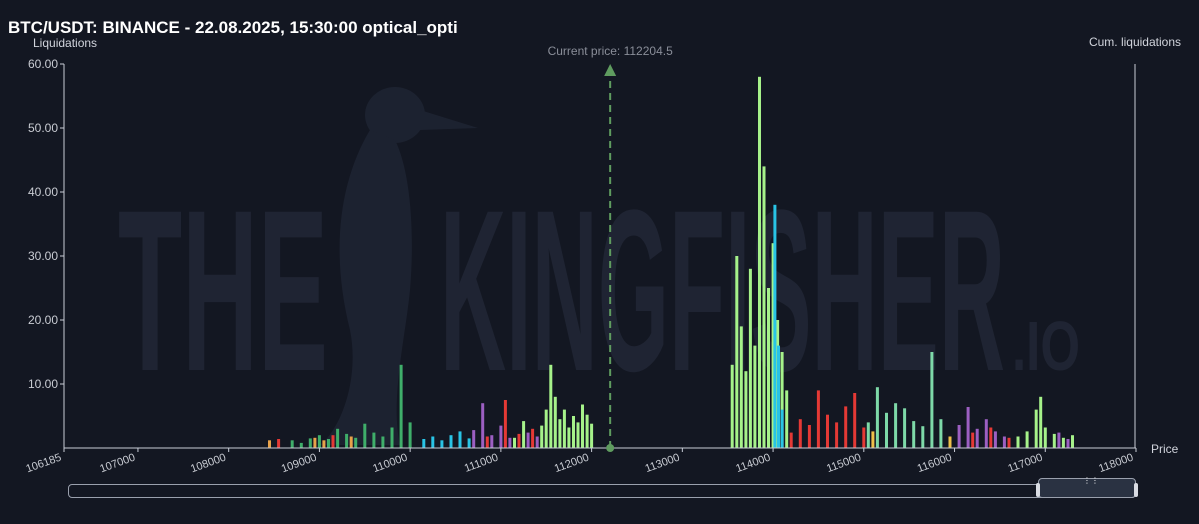  Describe the element at coordinates (1136, 490) in the screenshot. I see `zoom-handle-right` at that location.